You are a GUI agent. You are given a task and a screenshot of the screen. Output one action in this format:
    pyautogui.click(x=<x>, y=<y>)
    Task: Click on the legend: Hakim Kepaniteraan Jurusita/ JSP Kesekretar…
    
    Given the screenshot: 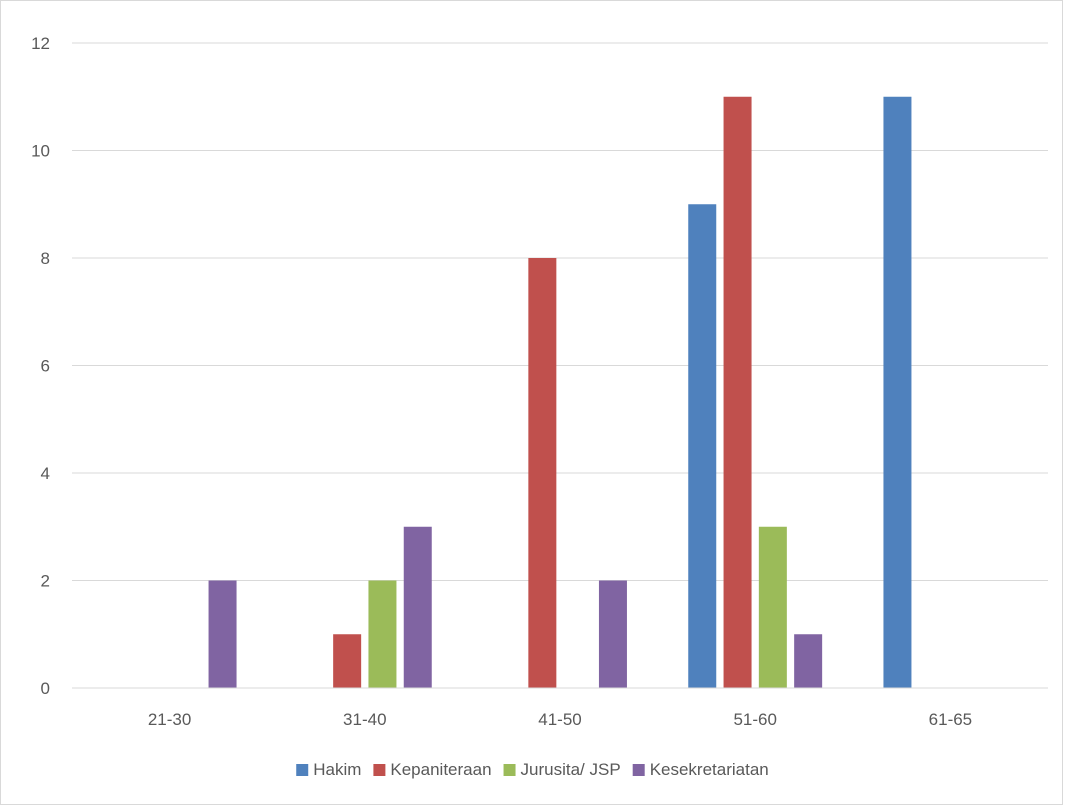 What is the action you would take?
    pyautogui.click(x=532, y=769)
    